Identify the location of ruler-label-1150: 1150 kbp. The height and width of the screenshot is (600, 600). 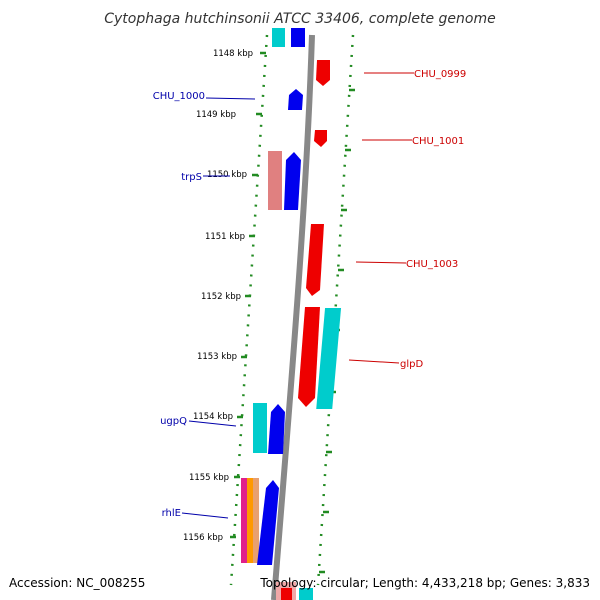
(227, 175).